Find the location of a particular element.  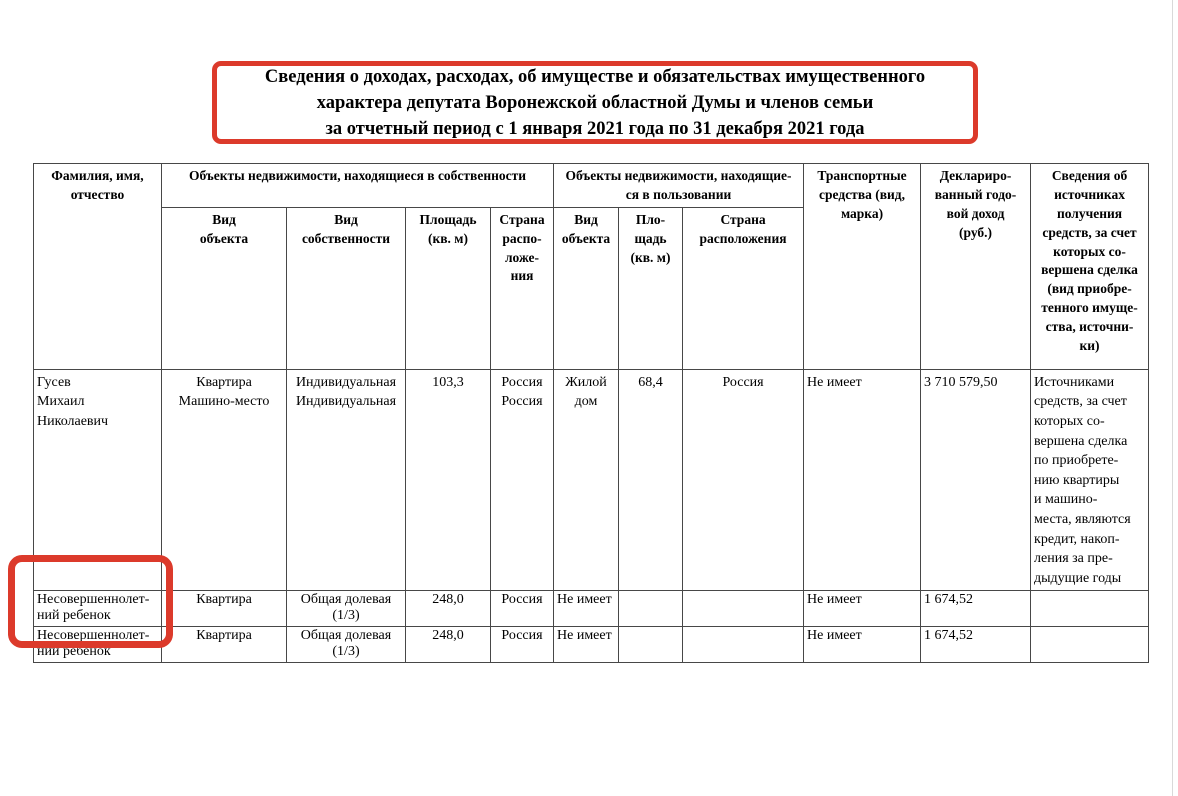

cell-own-kind: Индивидуальная Индивидуальная is located at coordinates (346, 480).